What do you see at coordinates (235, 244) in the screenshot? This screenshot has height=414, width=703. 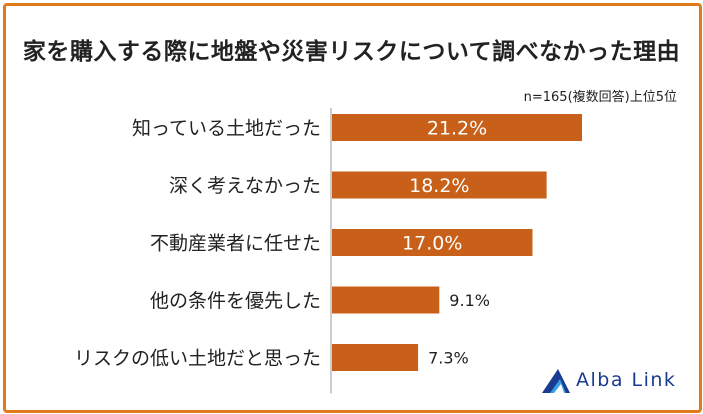 I see `category-label-3: 不動産業者に任せた` at bounding box center [235, 244].